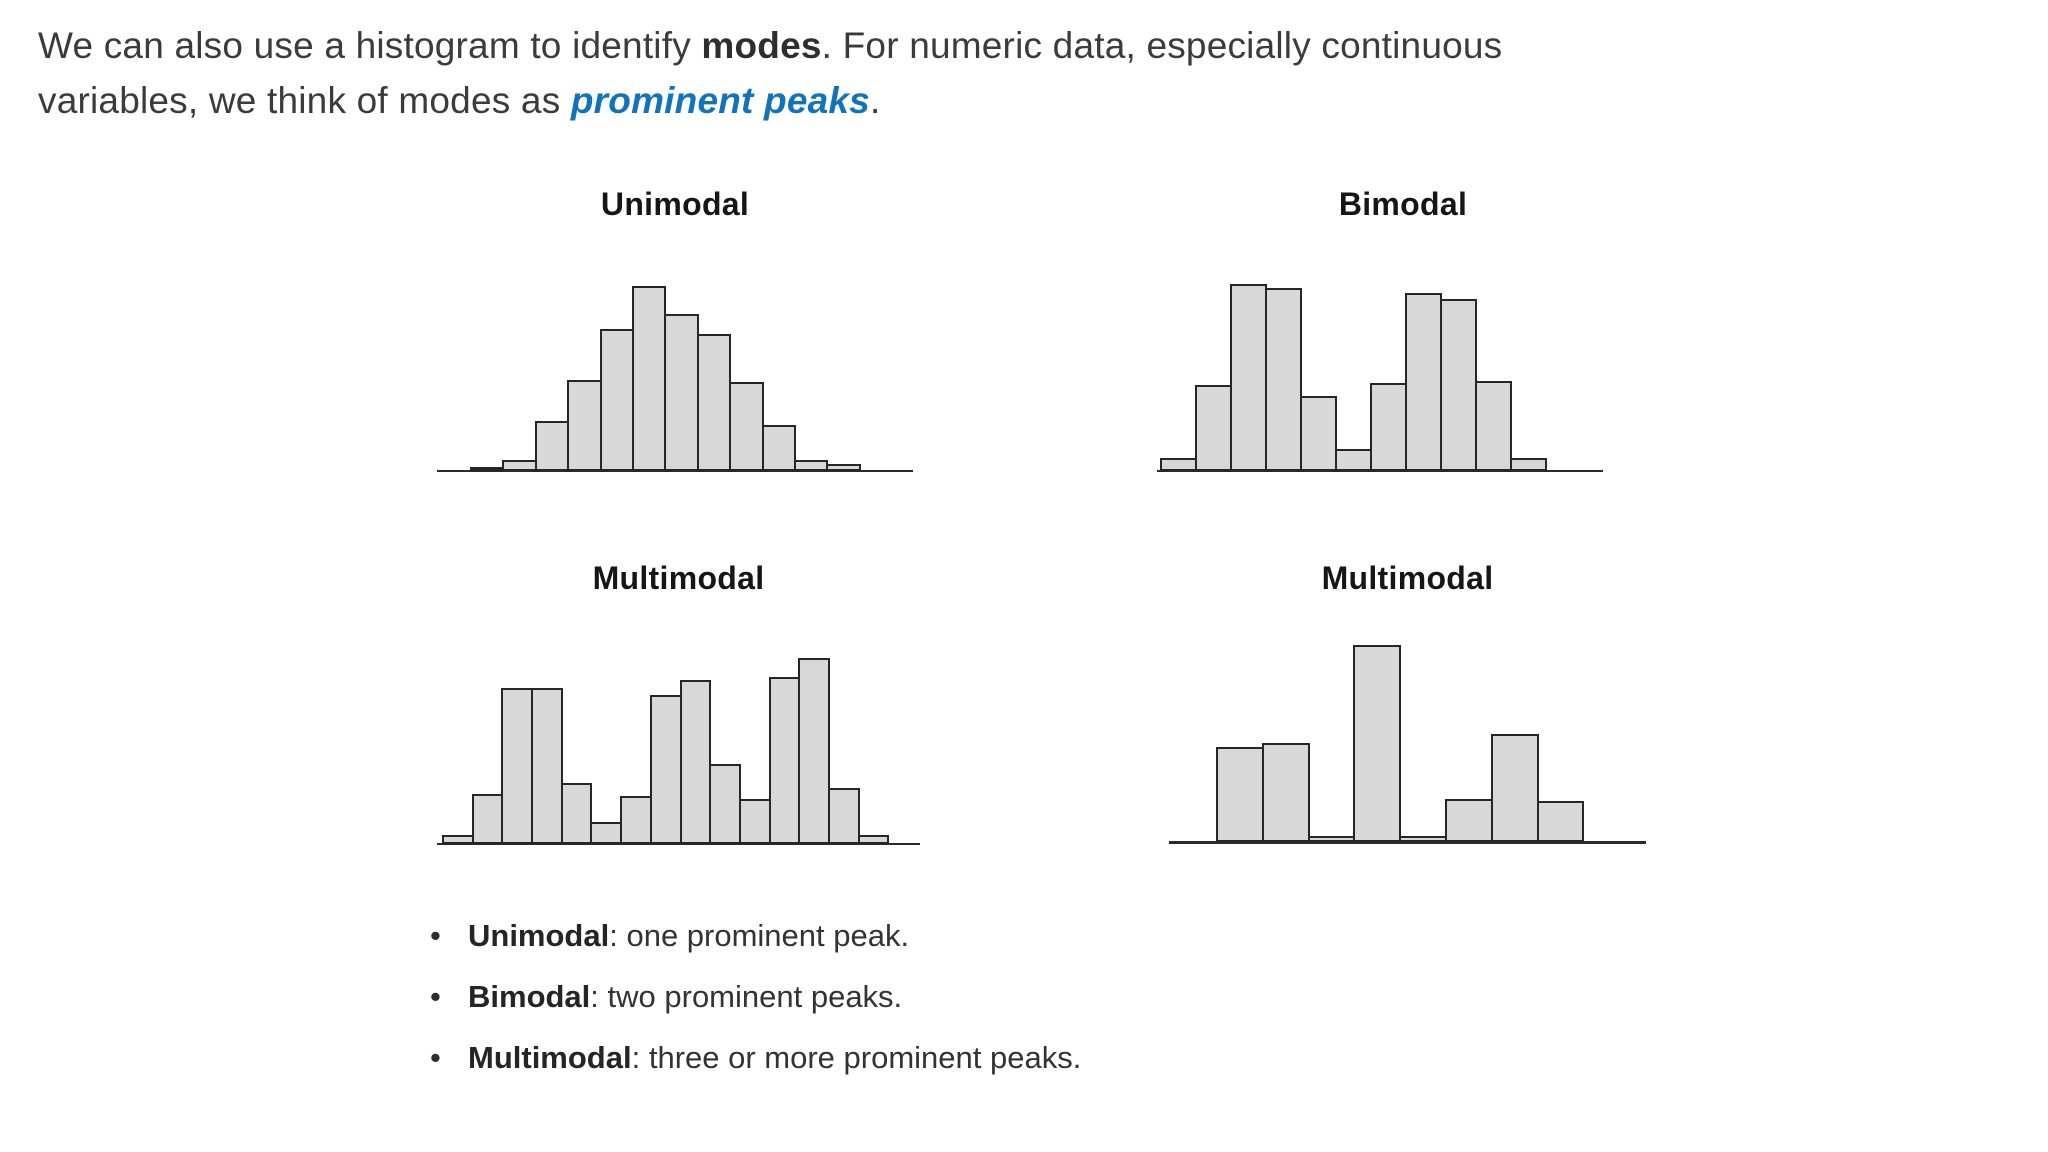  I want to click on list-item: • Bimodal: two prominent peaks., so click(755, 997).